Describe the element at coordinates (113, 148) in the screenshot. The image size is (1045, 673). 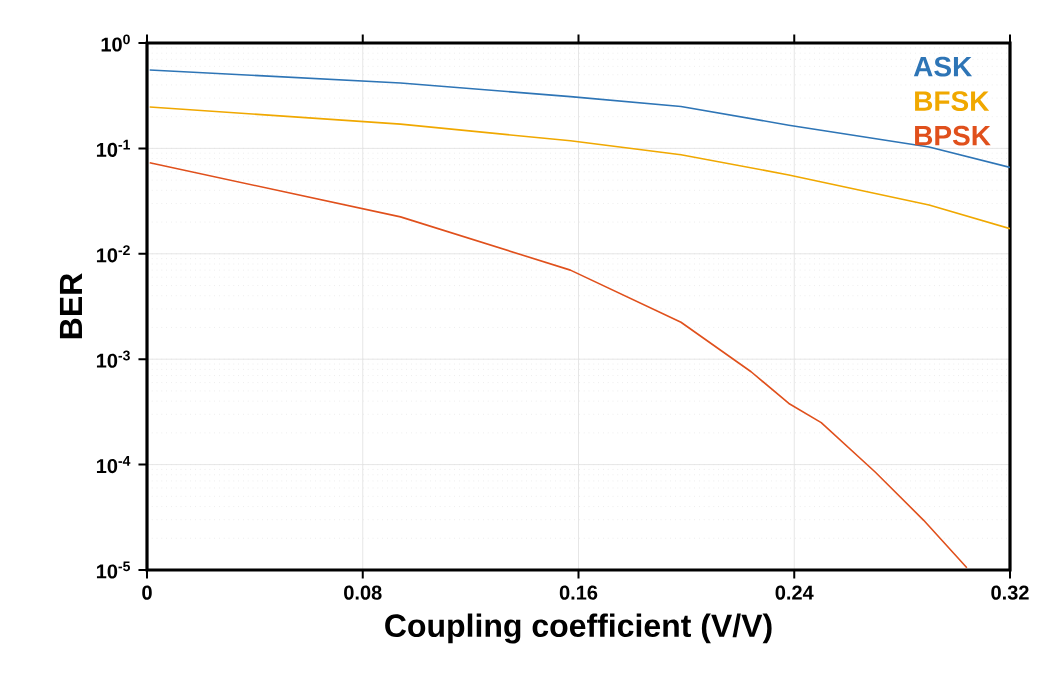
I see `y-tick-label: 10$^{-1}$` at that location.